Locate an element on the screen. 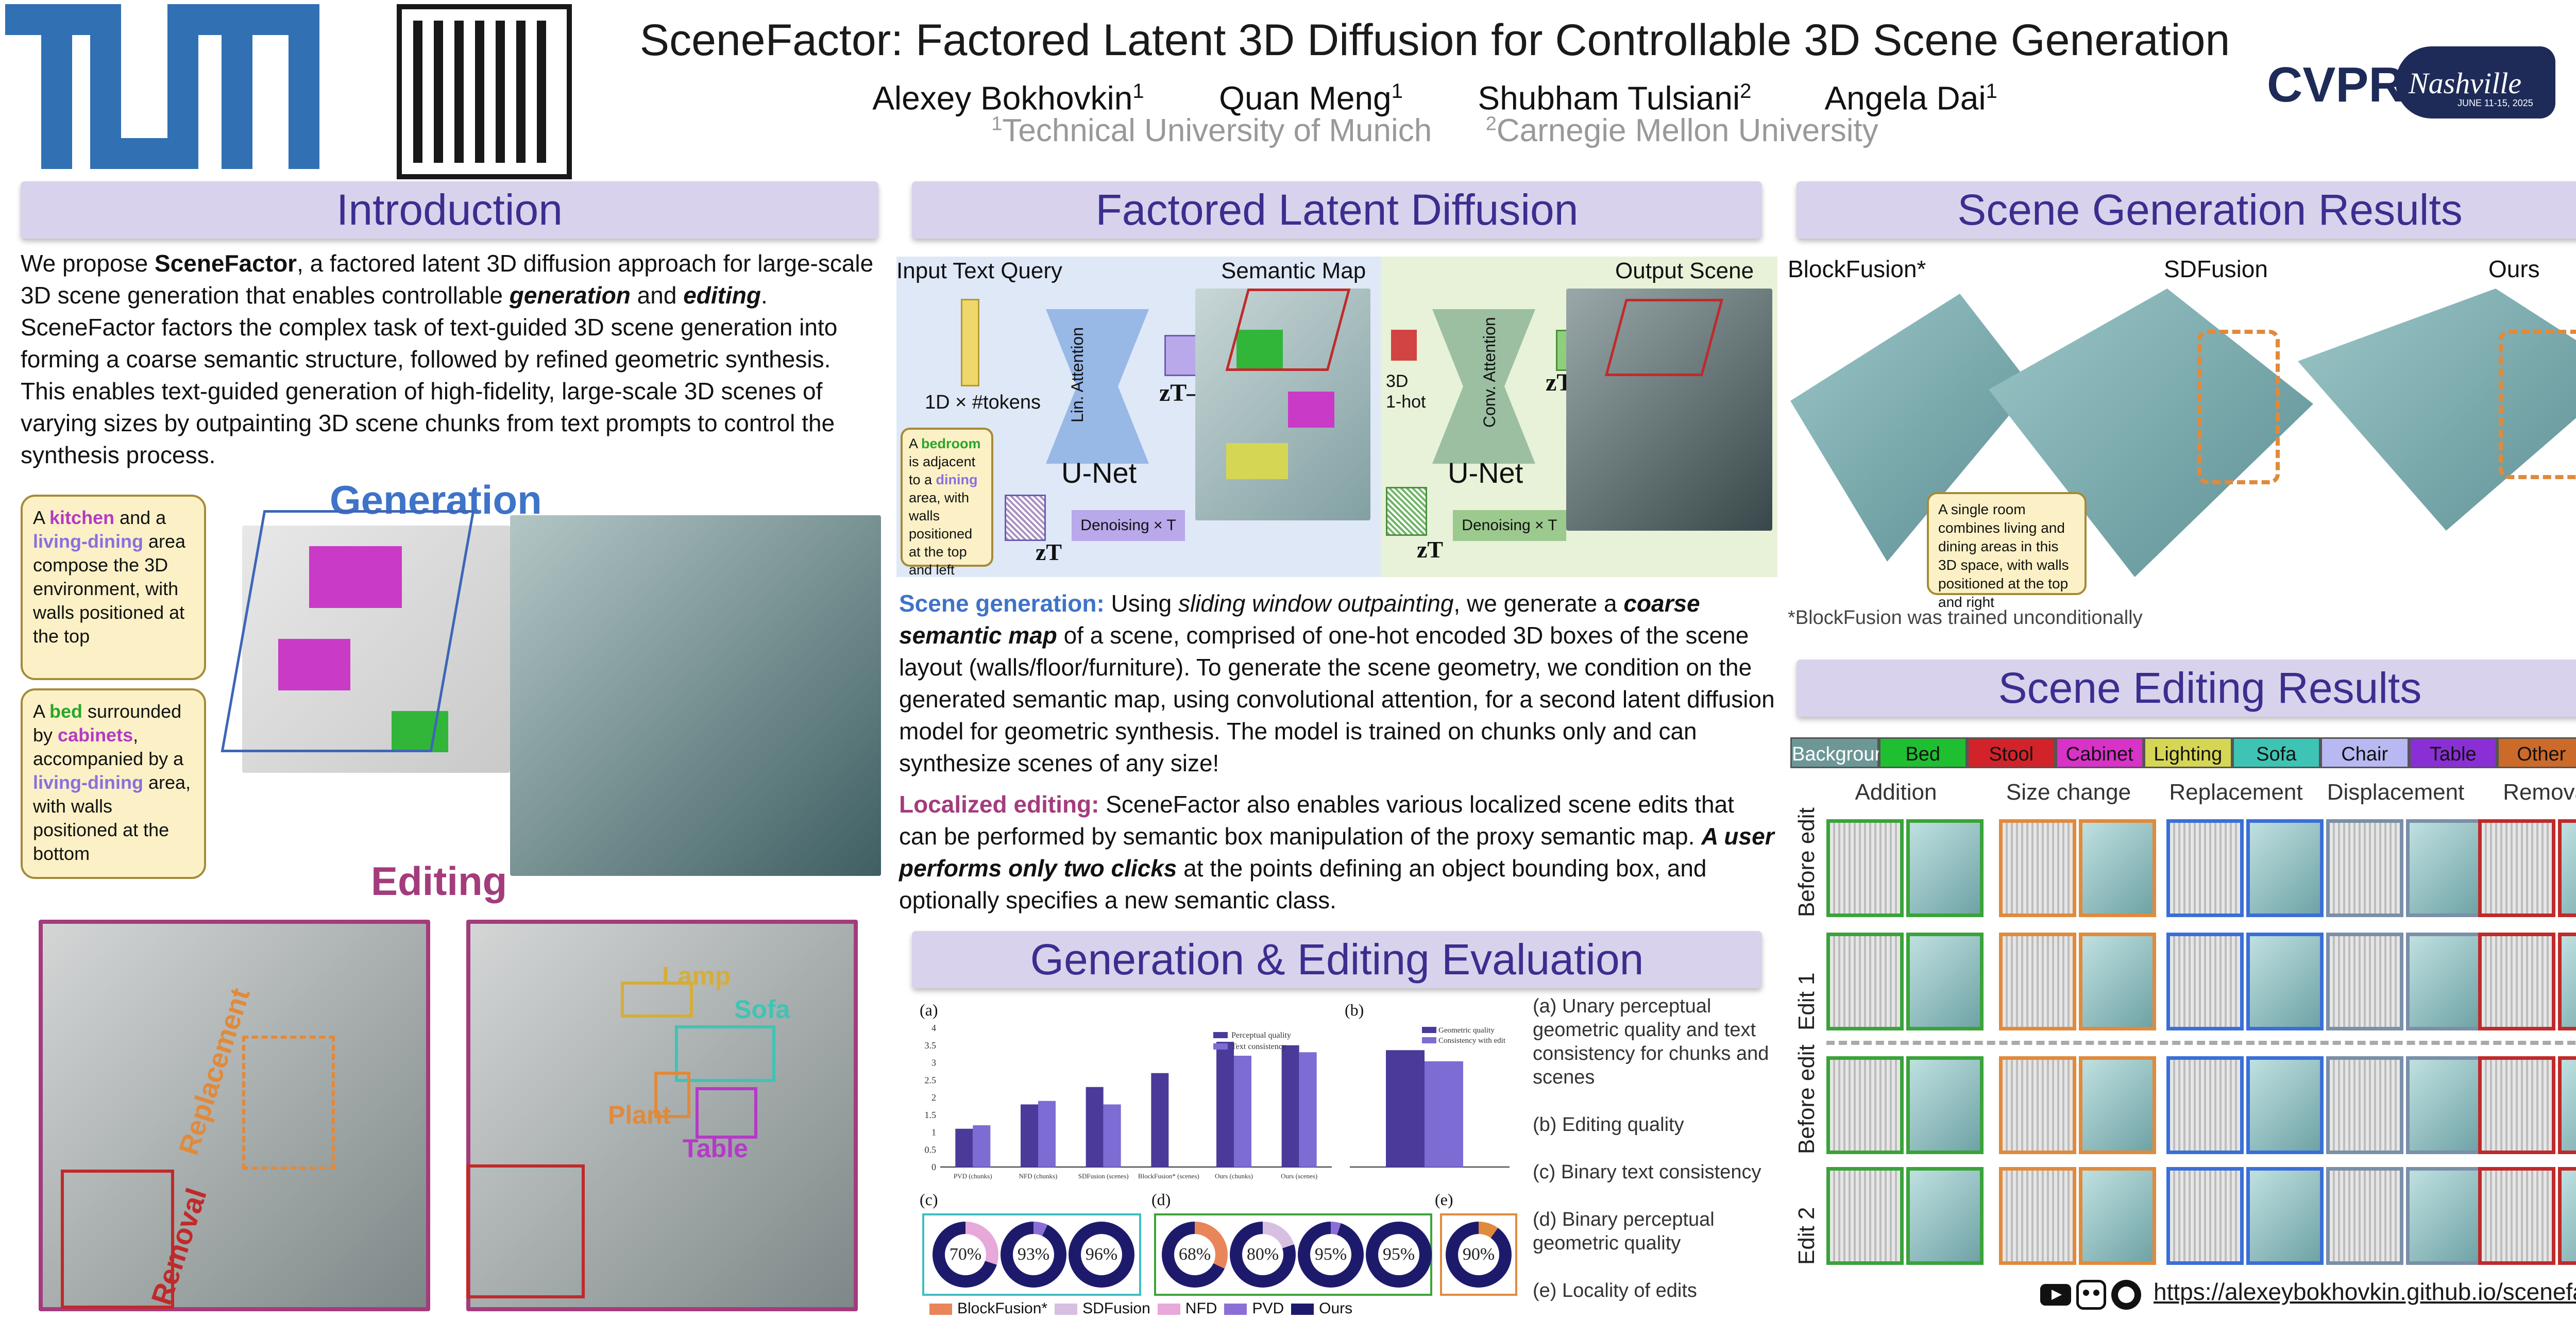 Image resolution: width=2576 pixels, height=1319 pixels. edit-column-label: Addition is located at coordinates (1896, 792).